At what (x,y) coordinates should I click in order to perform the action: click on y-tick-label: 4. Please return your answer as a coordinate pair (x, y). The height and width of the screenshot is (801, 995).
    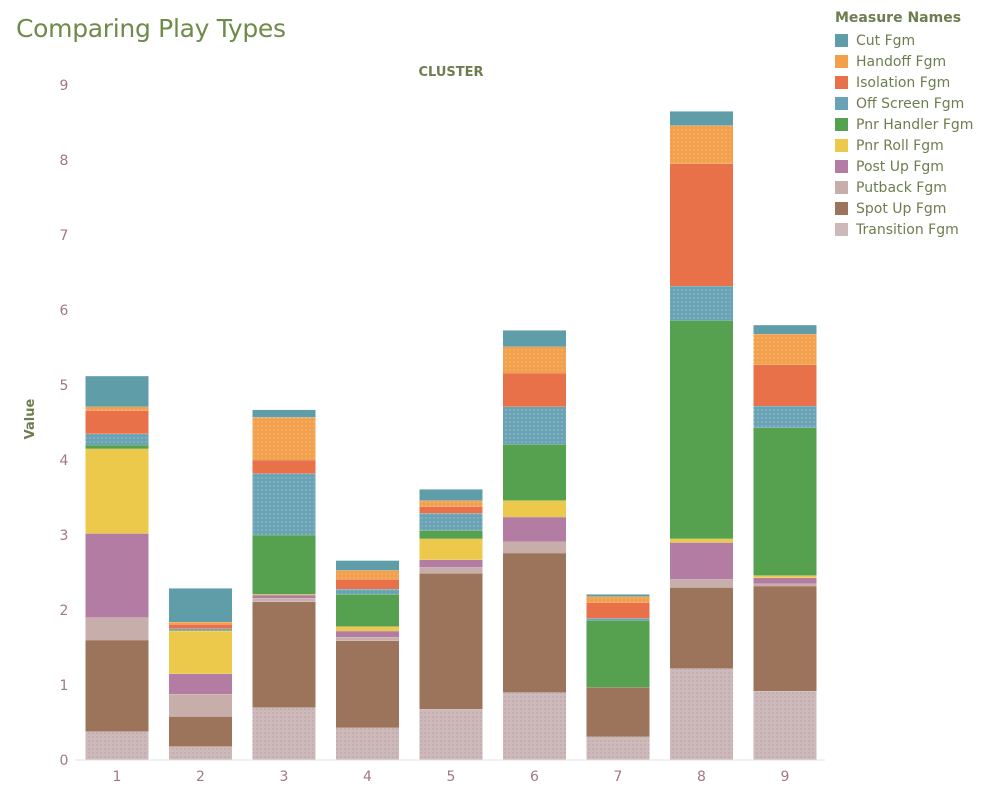
    Looking at the image, I should click on (64, 461).